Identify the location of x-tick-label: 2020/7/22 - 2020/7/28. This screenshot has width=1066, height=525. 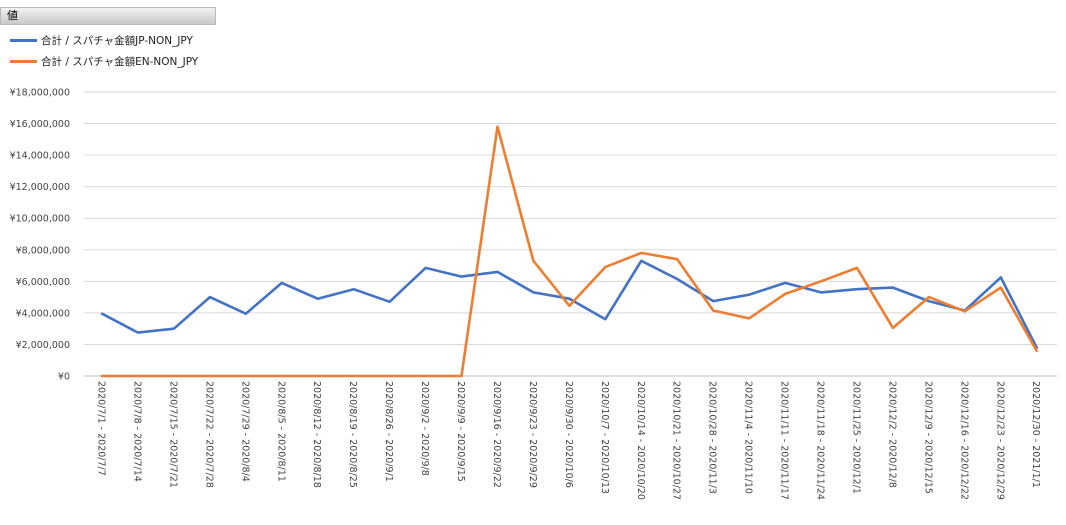
(208, 434).